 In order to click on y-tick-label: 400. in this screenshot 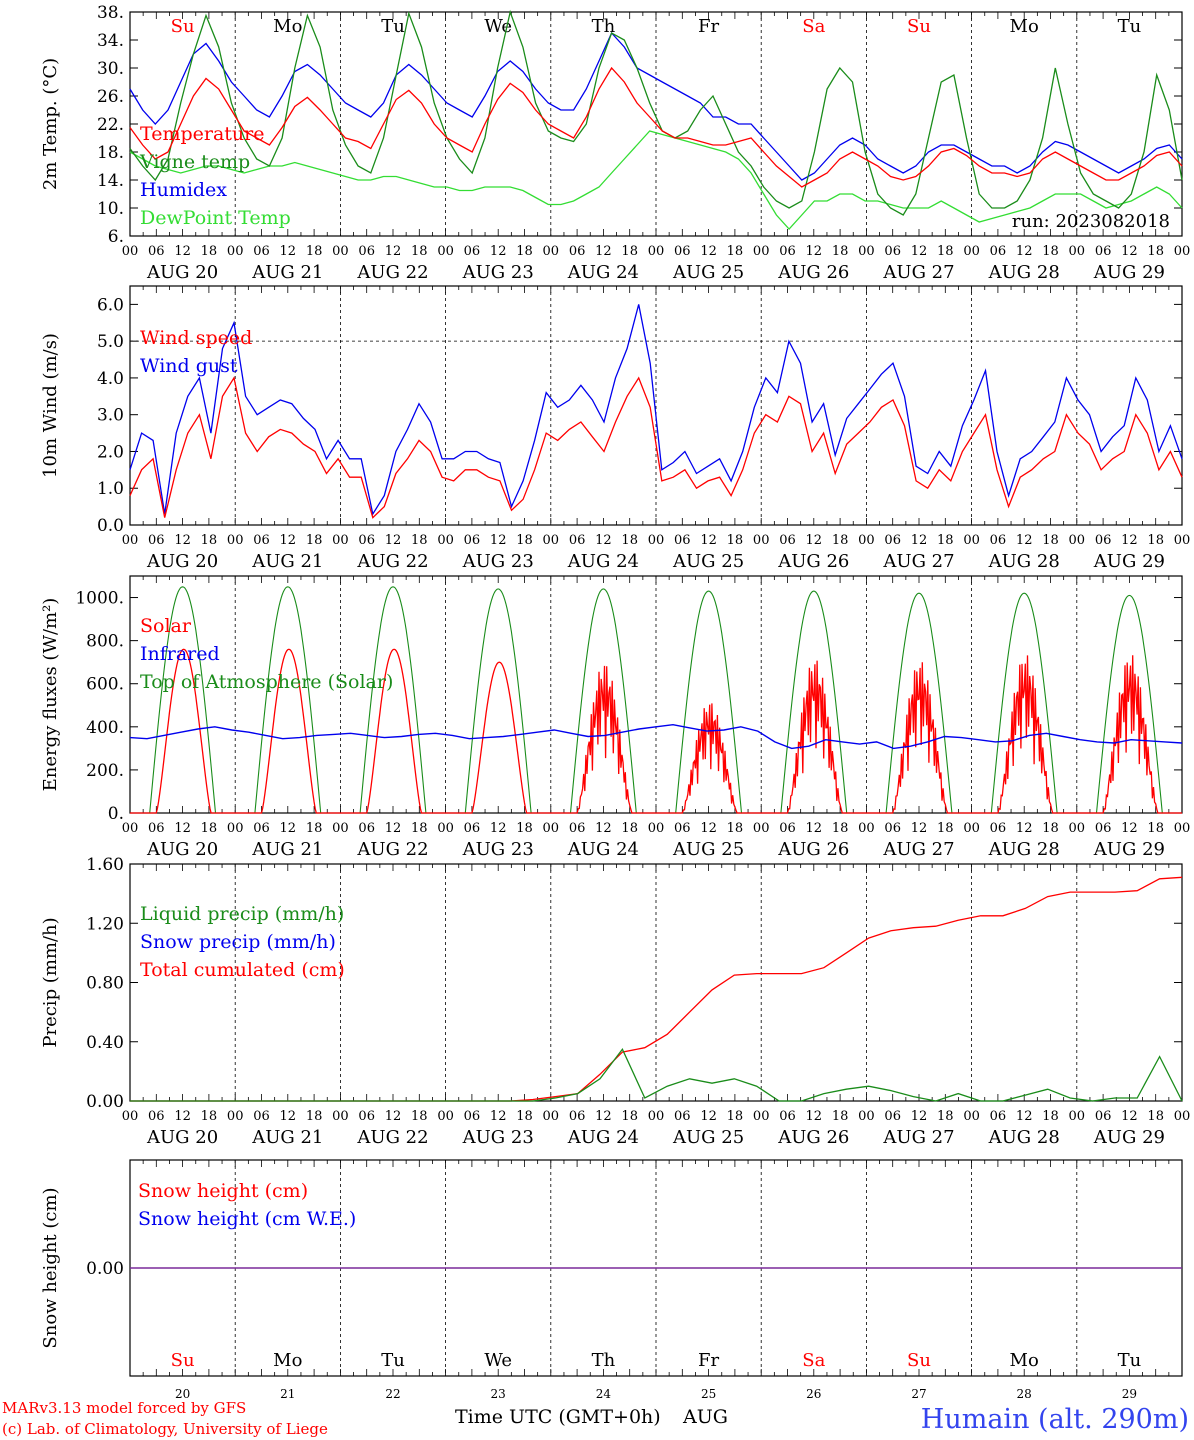, I will do `click(105, 728)`.